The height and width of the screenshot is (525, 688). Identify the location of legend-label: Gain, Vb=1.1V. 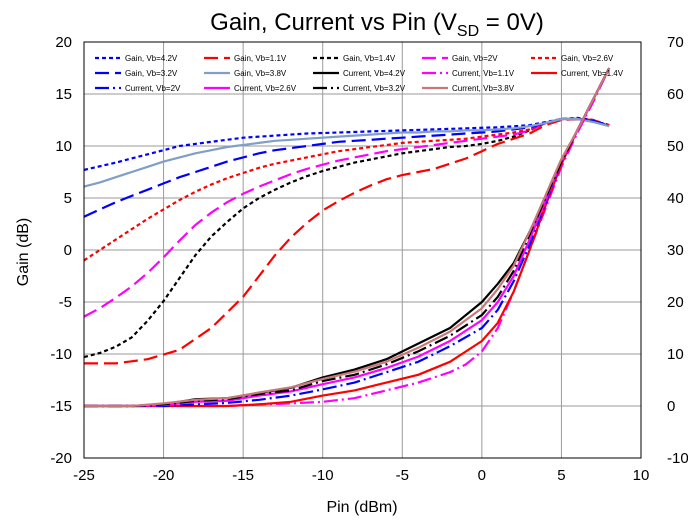
(260, 58).